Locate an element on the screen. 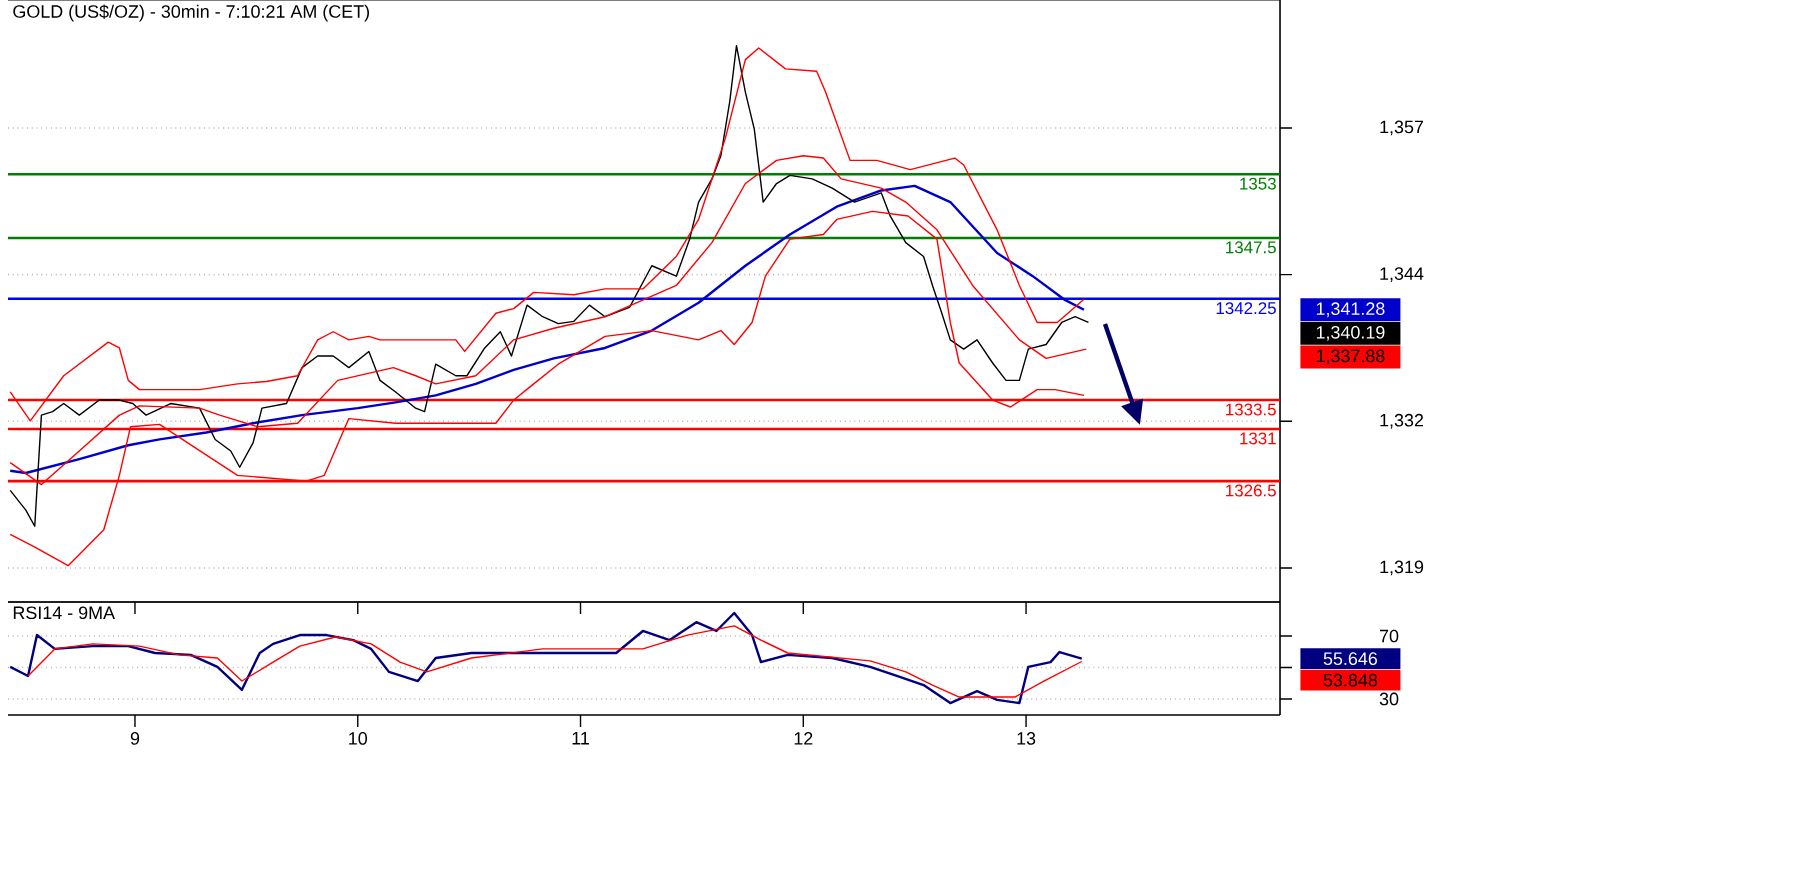 The image size is (1800, 874). ref-line-label: 1342.25 is located at coordinates (1246, 308).